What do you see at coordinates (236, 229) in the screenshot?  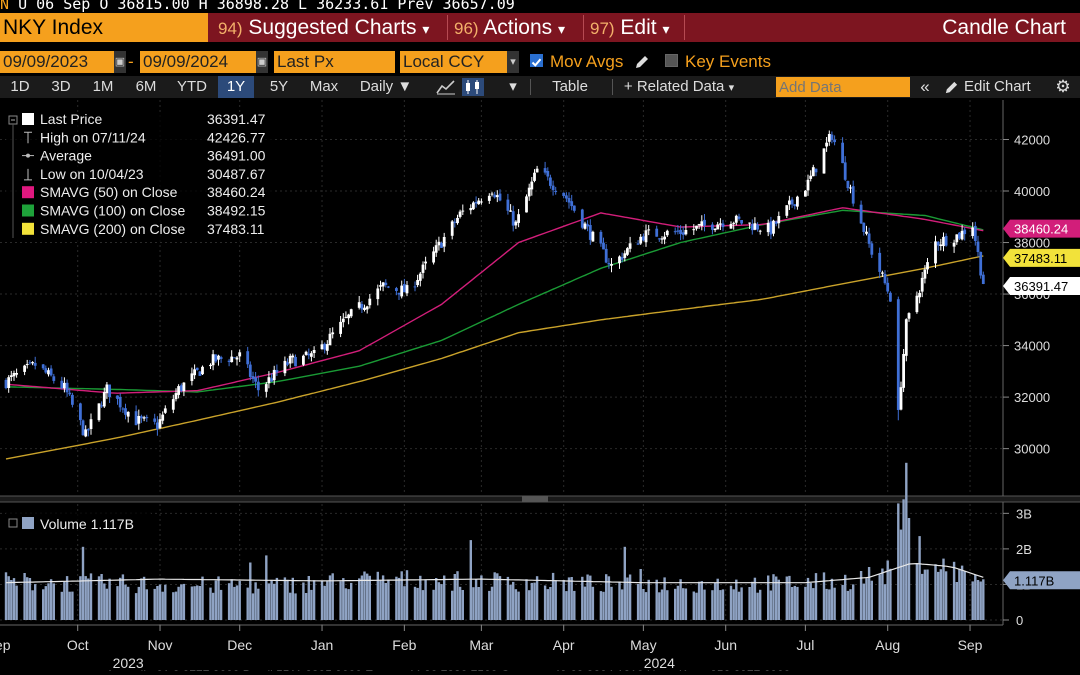 I see `legend-value: 37483.11` at bounding box center [236, 229].